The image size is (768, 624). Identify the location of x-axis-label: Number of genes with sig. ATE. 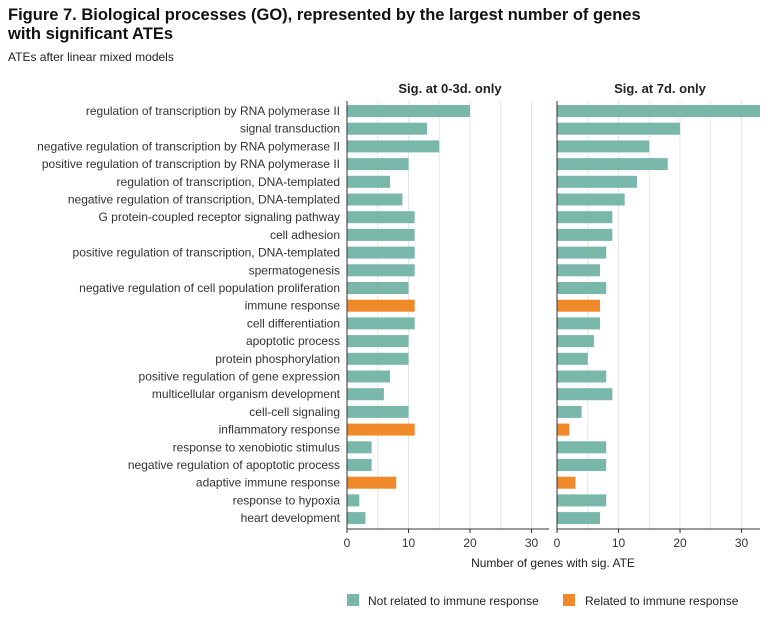
(553, 563).